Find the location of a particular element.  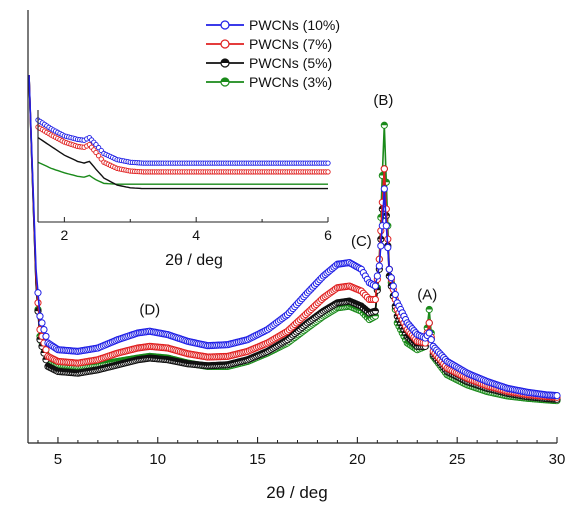

legend-label: PWCNs (10%) is located at coordinates (294, 25).